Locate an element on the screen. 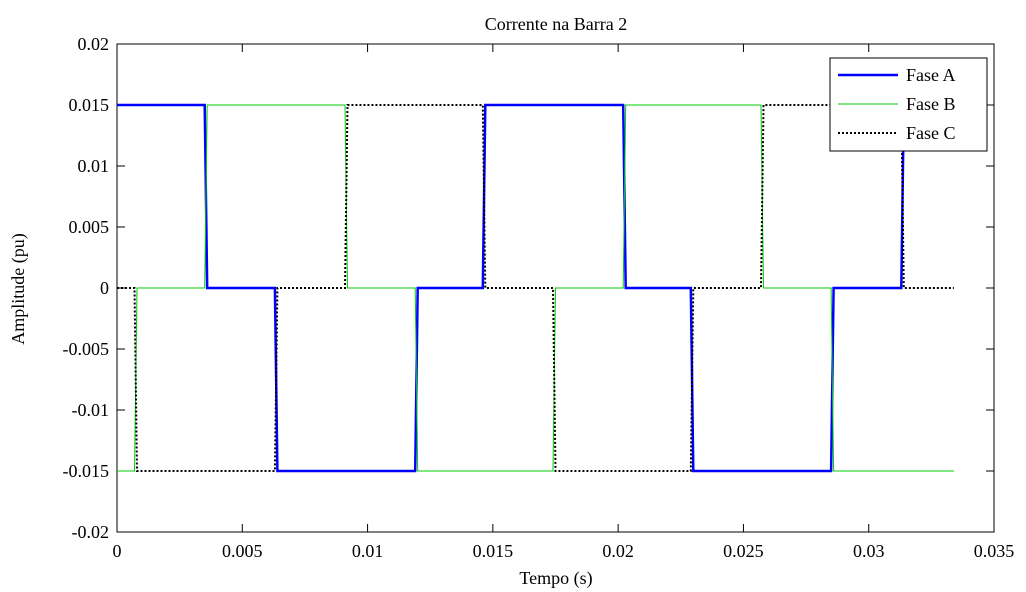  y-tick-label: -0.01 is located at coordinates (91, 410).